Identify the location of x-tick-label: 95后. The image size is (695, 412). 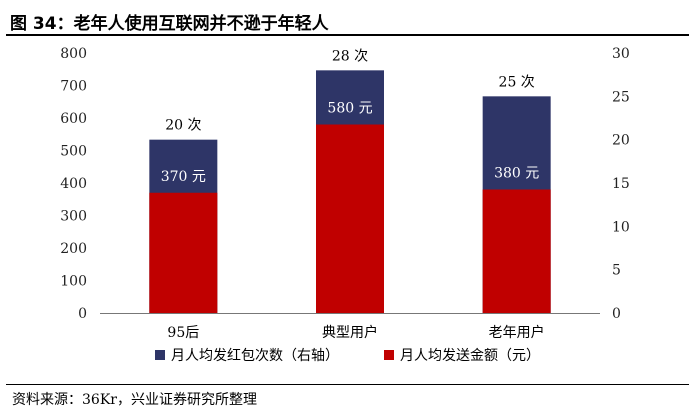
(183, 333).